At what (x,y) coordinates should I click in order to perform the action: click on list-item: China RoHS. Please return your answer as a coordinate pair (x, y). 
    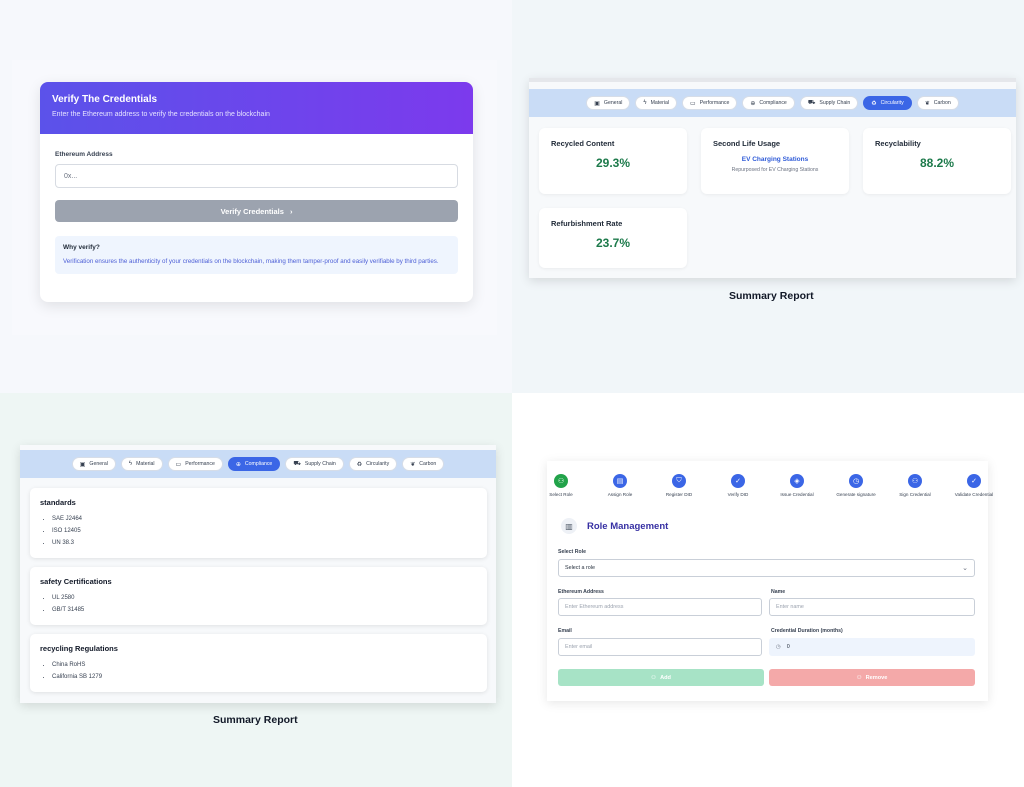
    Looking at the image, I should click on (264, 665).